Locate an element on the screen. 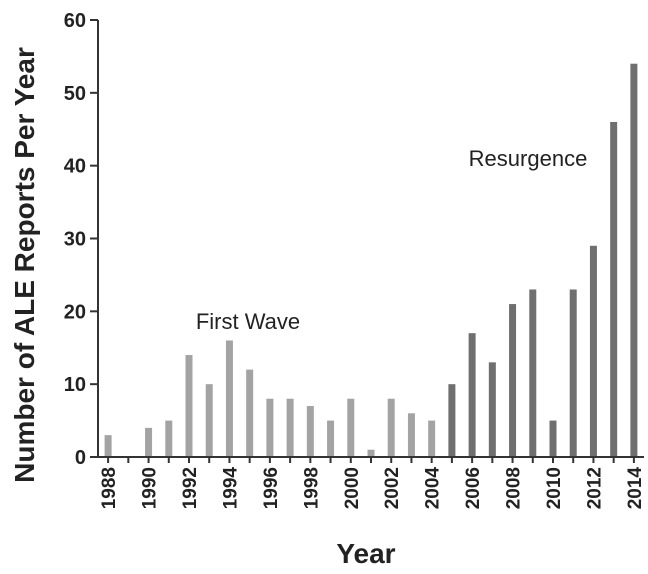 The width and height of the screenshot is (648, 574). x-tick-label: 1994 is located at coordinates (230, 488).